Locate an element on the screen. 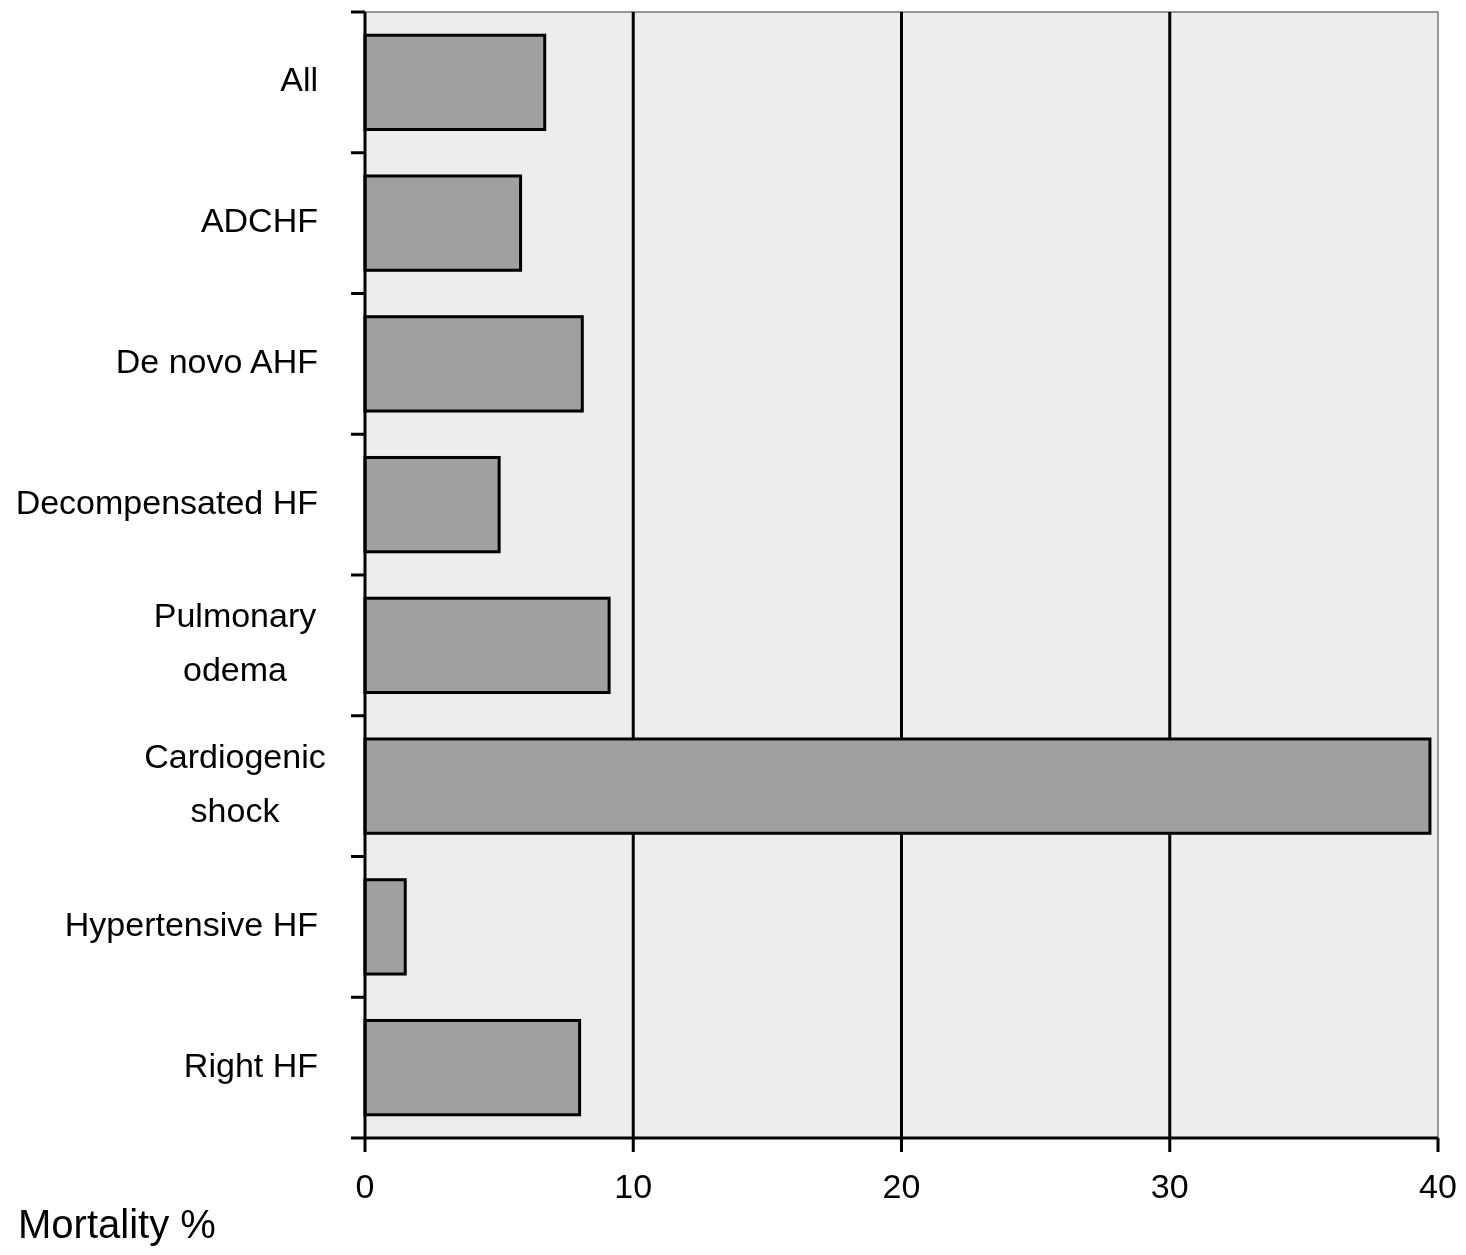 This screenshot has width=1466, height=1255. x-tick-label: 30 is located at coordinates (1169, 1186).